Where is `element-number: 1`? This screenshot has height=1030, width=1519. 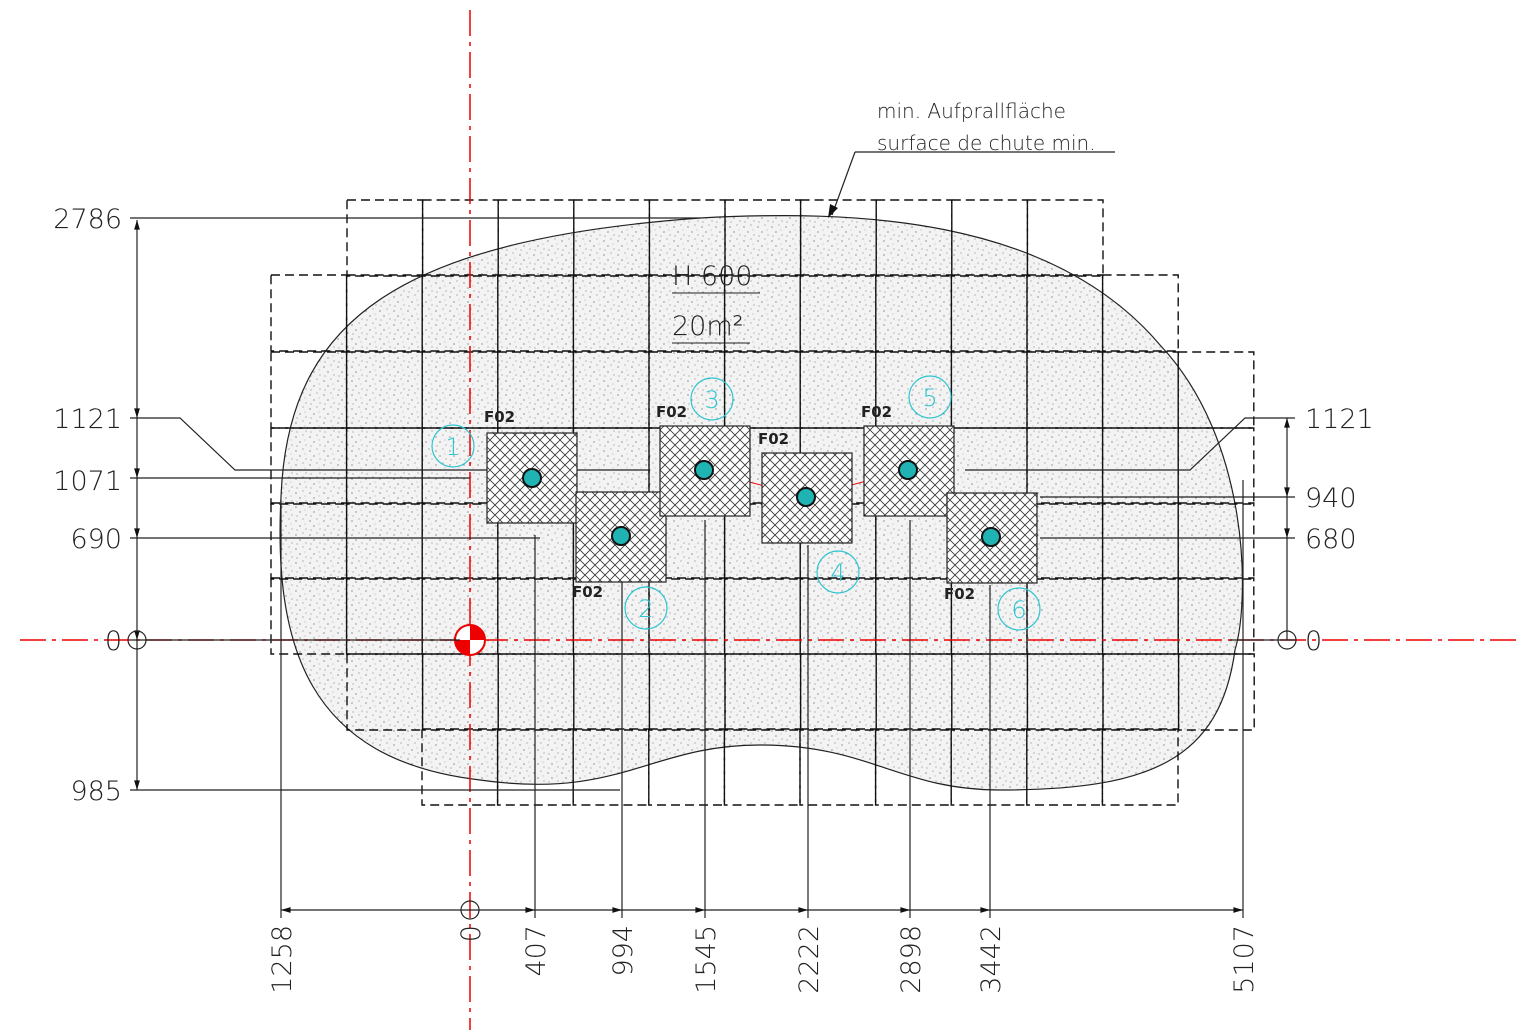 element-number: 1 is located at coordinates (452, 447).